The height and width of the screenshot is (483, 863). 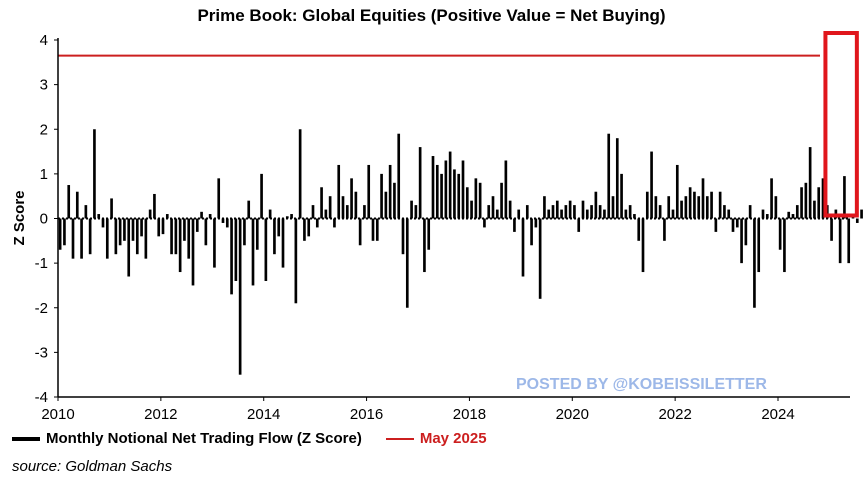 I want to click on x-tick-label: 2014, so click(x=263, y=414).